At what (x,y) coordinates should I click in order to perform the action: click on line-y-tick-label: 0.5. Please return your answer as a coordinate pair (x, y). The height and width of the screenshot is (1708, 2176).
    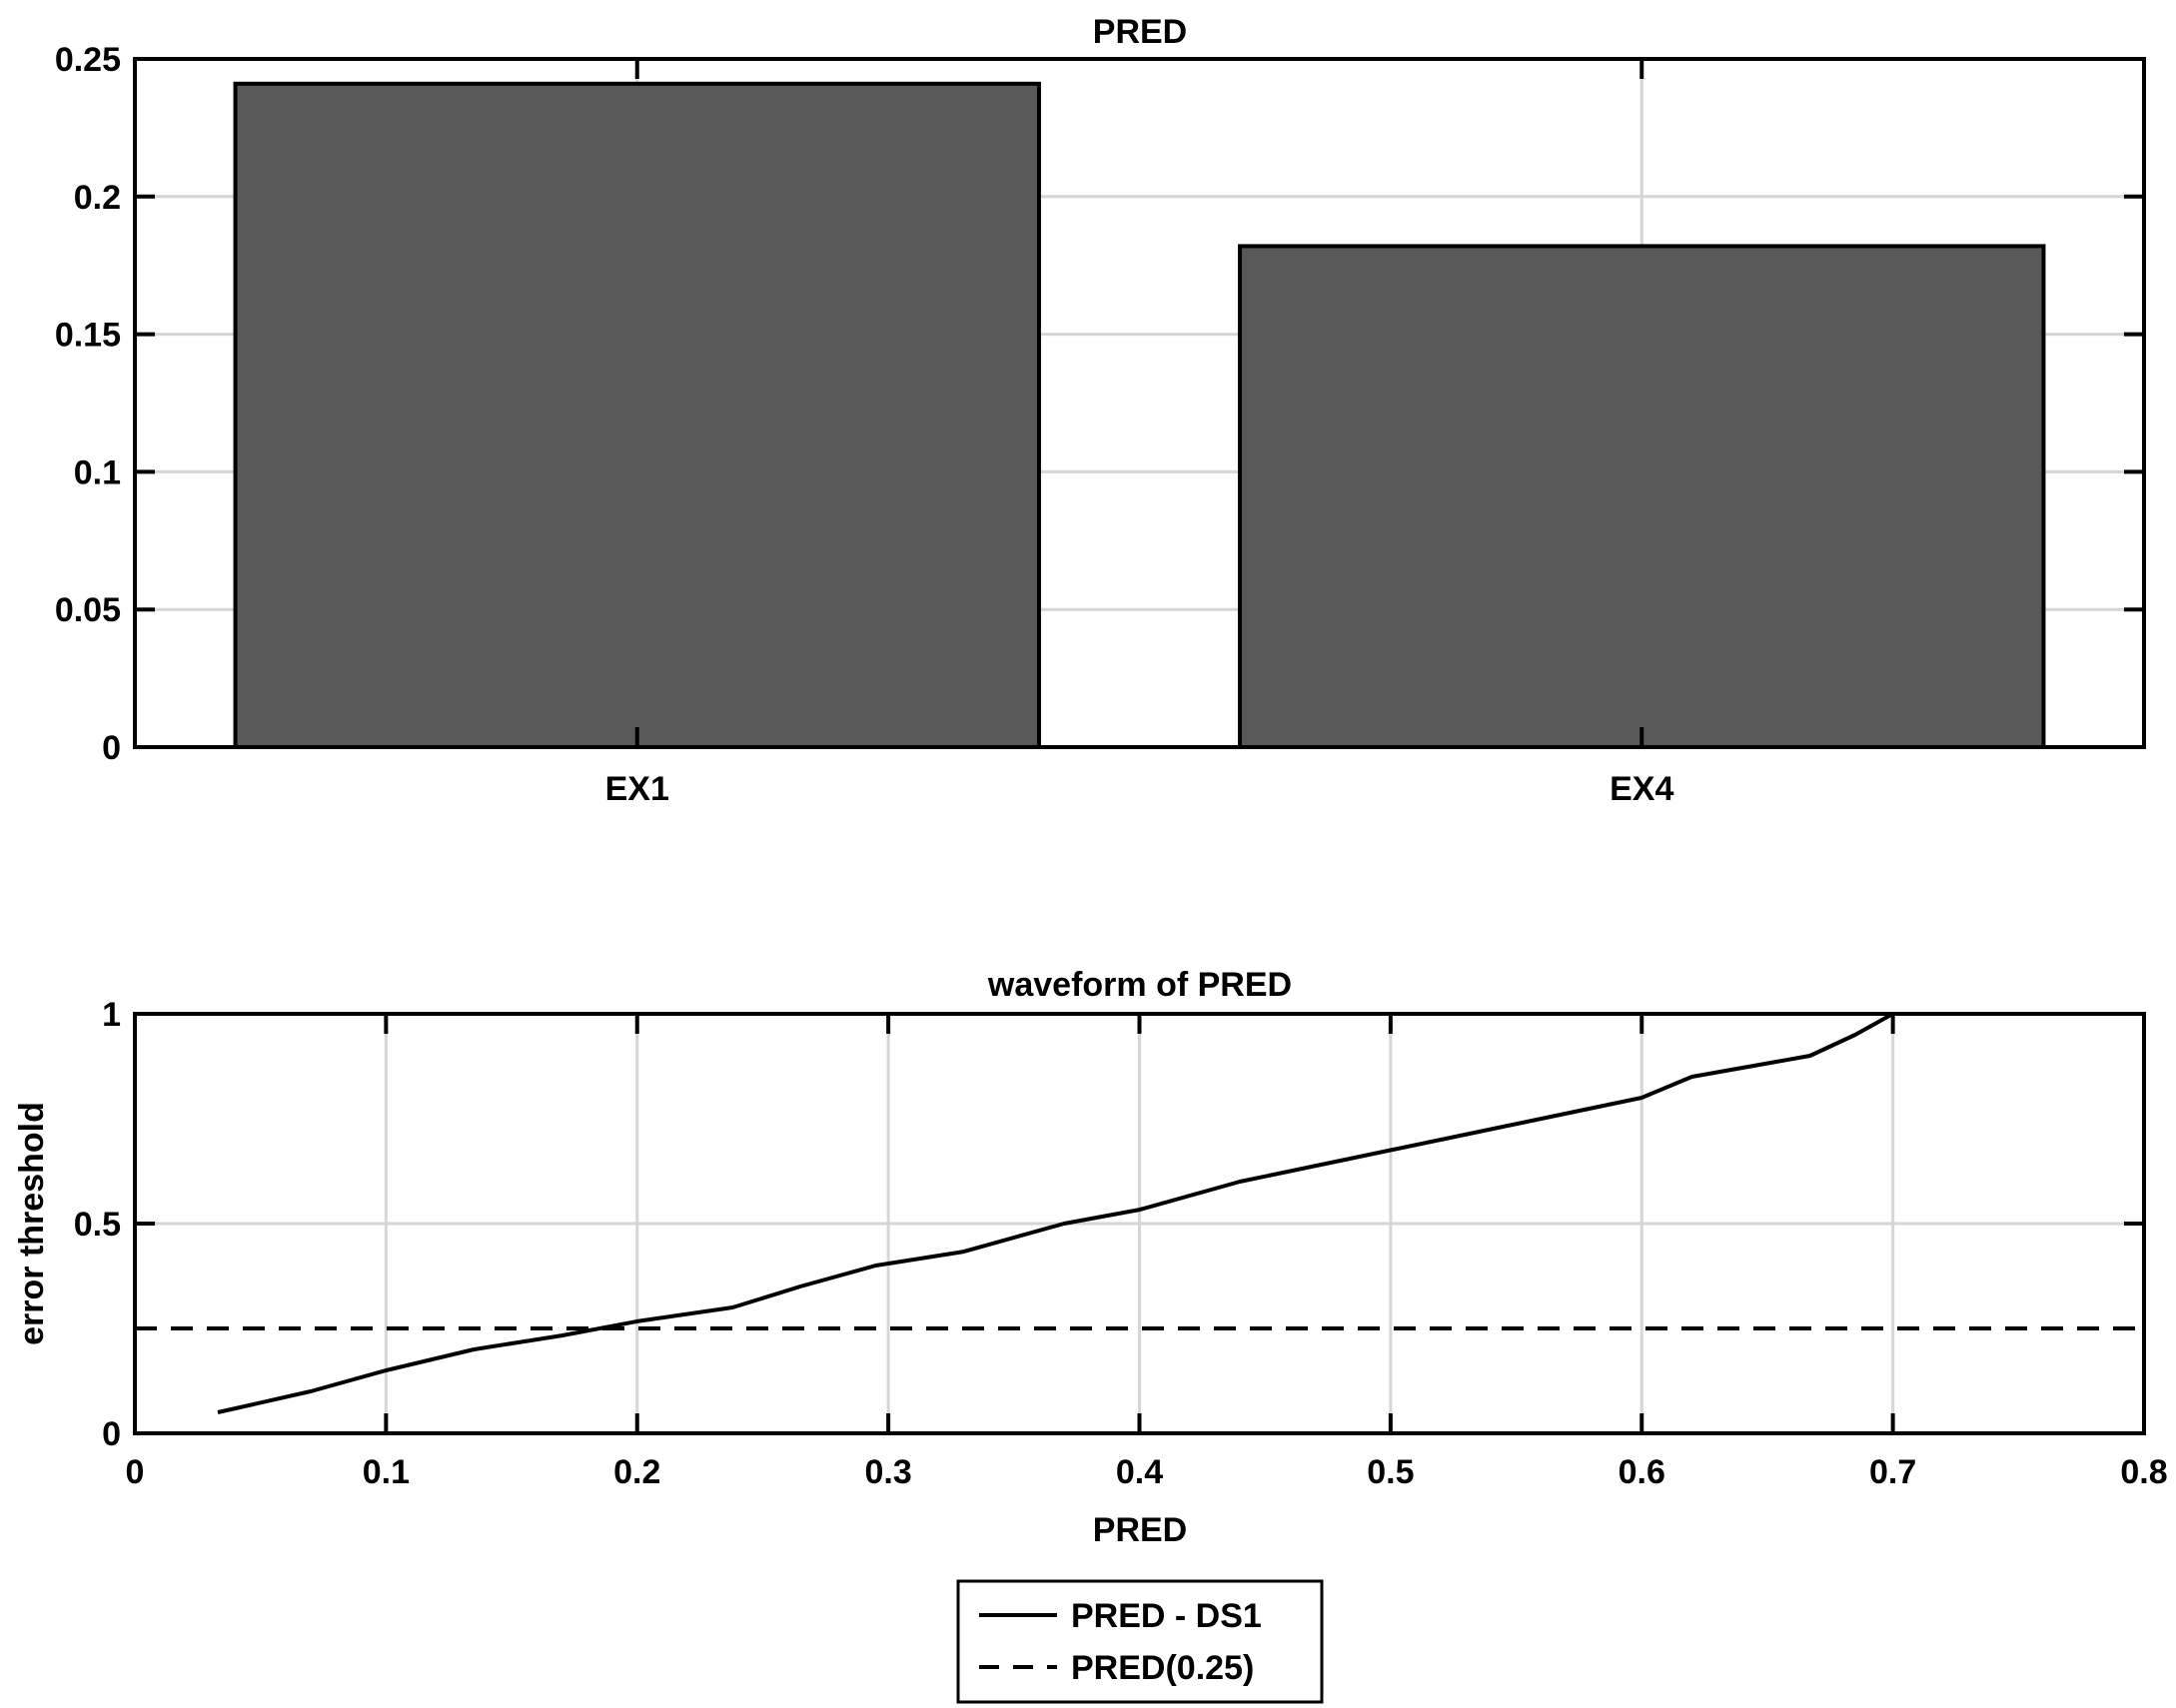
    Looking at the image, I should click on (97, 1225).